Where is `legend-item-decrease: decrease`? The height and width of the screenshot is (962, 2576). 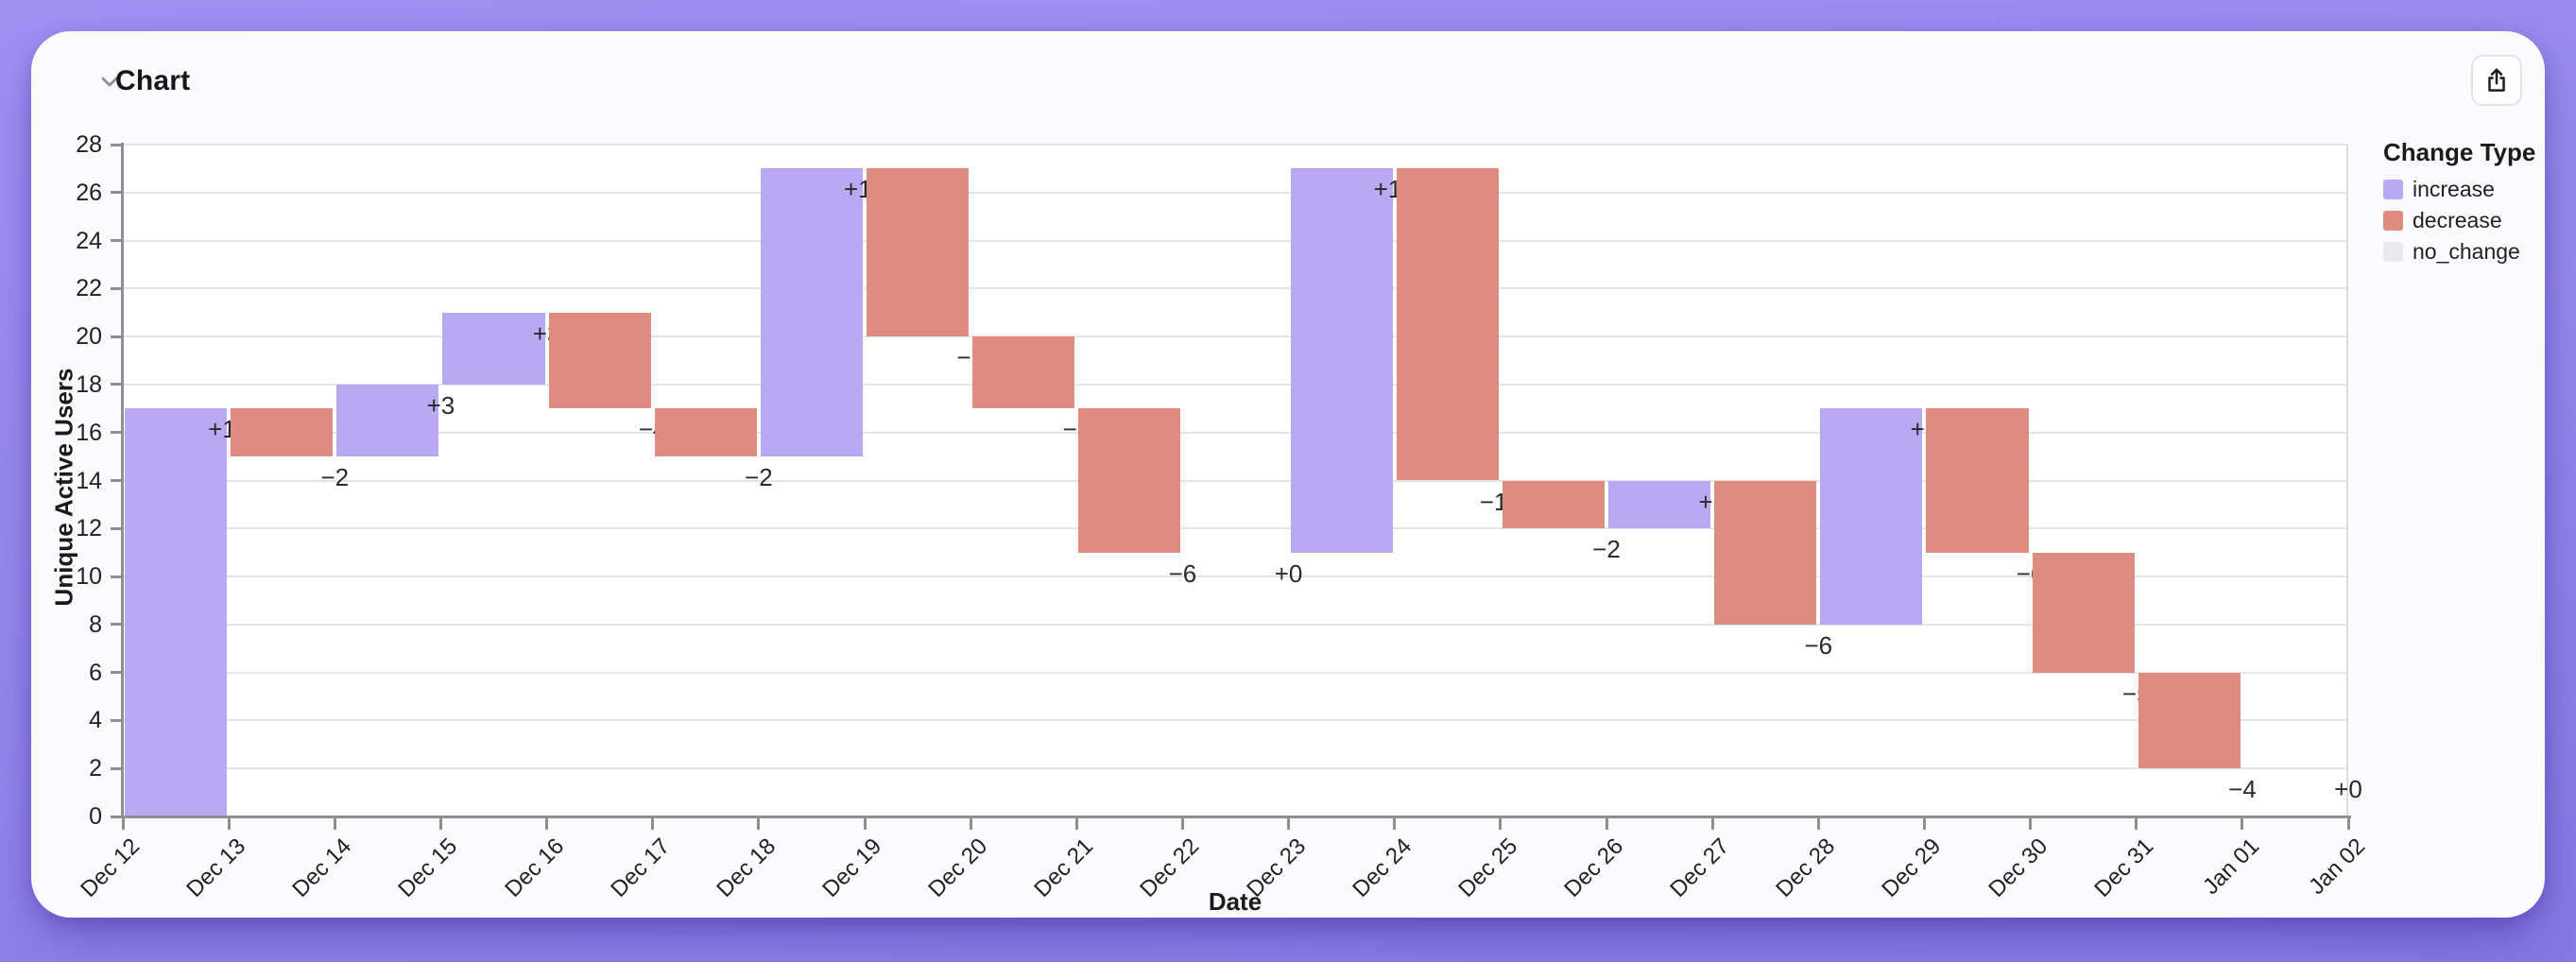
legend-item-decrease: decrease is located at coordinates (2459, 220).